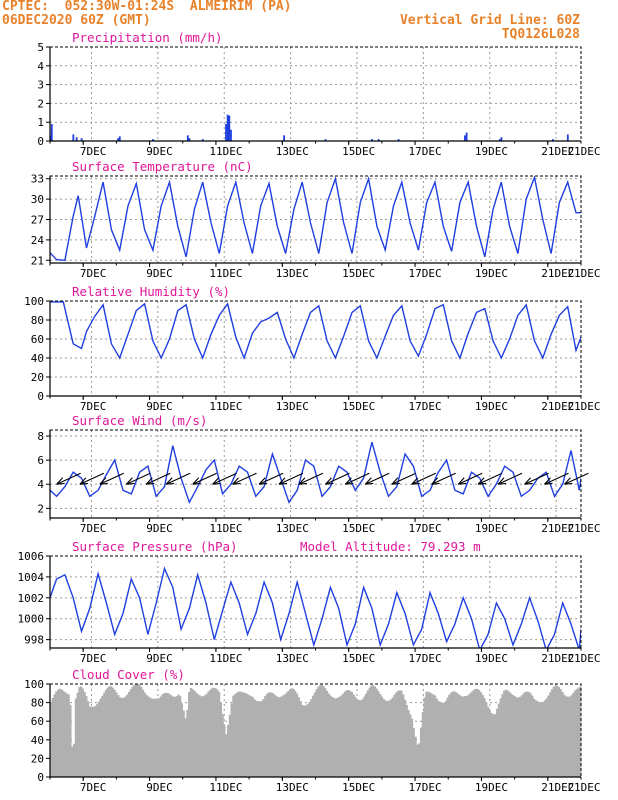  What do you see at coordinates (159, 787) in the screenshot?
I see `x-tick-label: 9DEC` at bounding box center [159, 787].